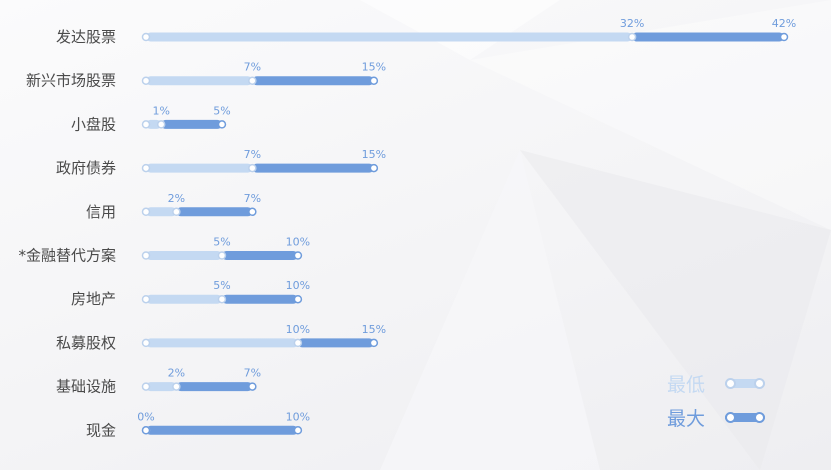  What do you see at coordinates (160, 110) in the screenshot?
I see `min-value-label: 1%` at bounding box center [160, 110].